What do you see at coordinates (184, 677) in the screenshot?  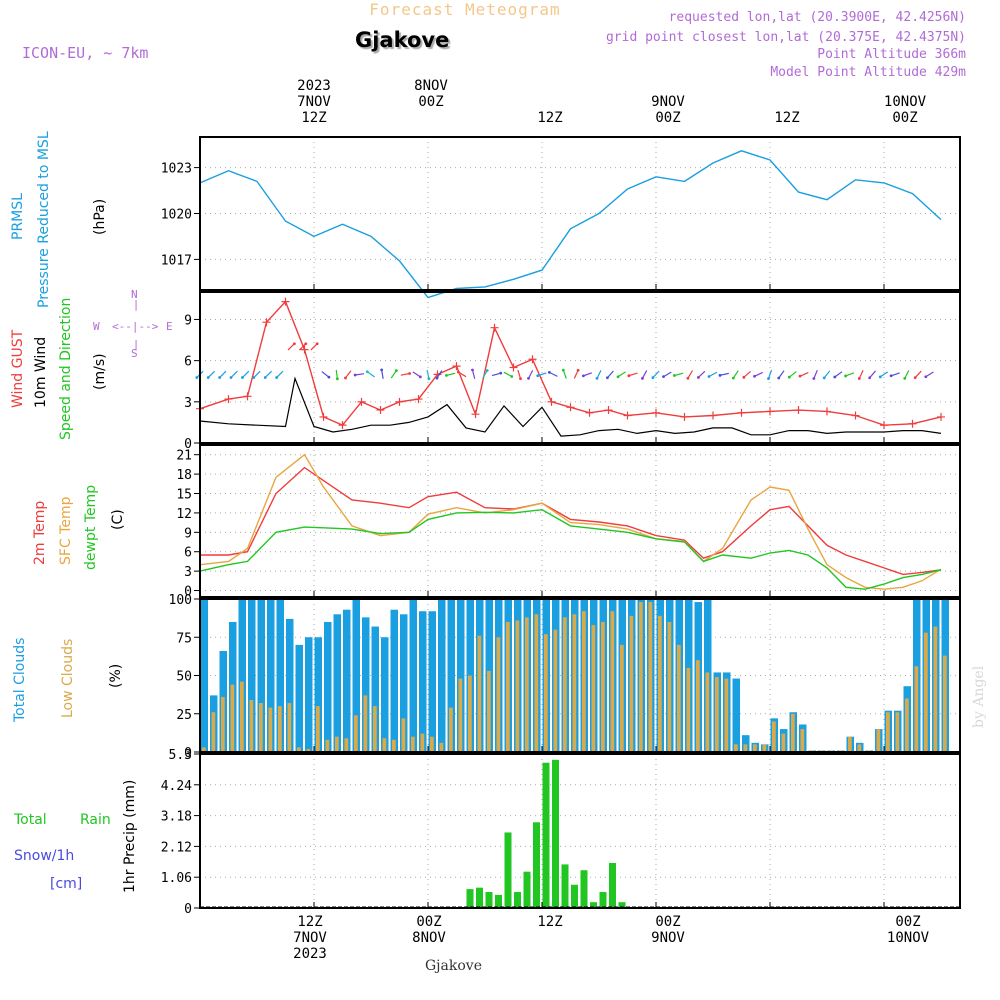 I see `y-tick-label: 50` at bounding box center [184, 677].